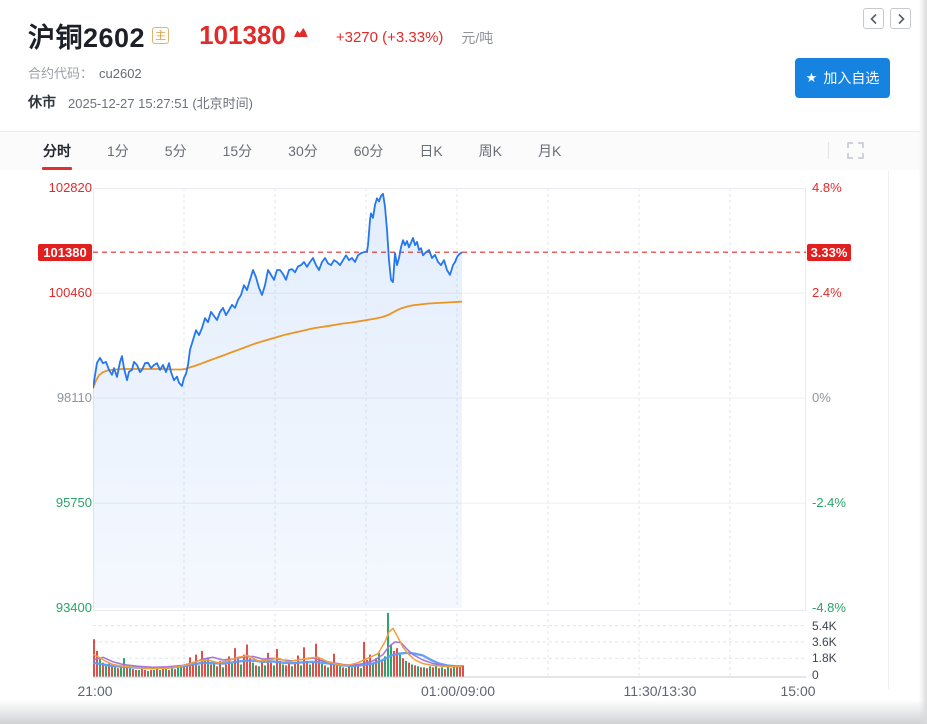 The image size is (927, 724). What do you see at coordinates (829, 607) in the screenshot?
I see `percent-axis-tick: -4.8%` at bounding box center [829, 607].